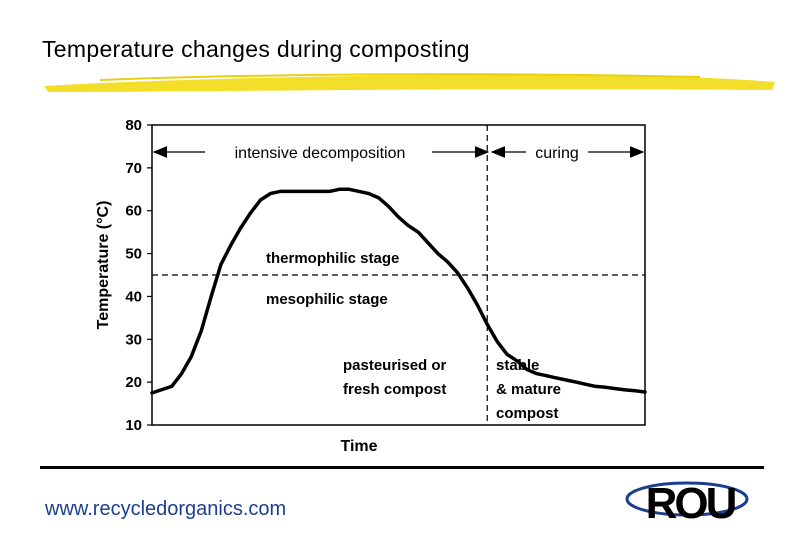 The width and height of the screenshot is (810, 540). What do you see at coordinates (527, 413) in the screenshot?
I see `annotation-stable-line3: compost` at bounding box center [527, 413].